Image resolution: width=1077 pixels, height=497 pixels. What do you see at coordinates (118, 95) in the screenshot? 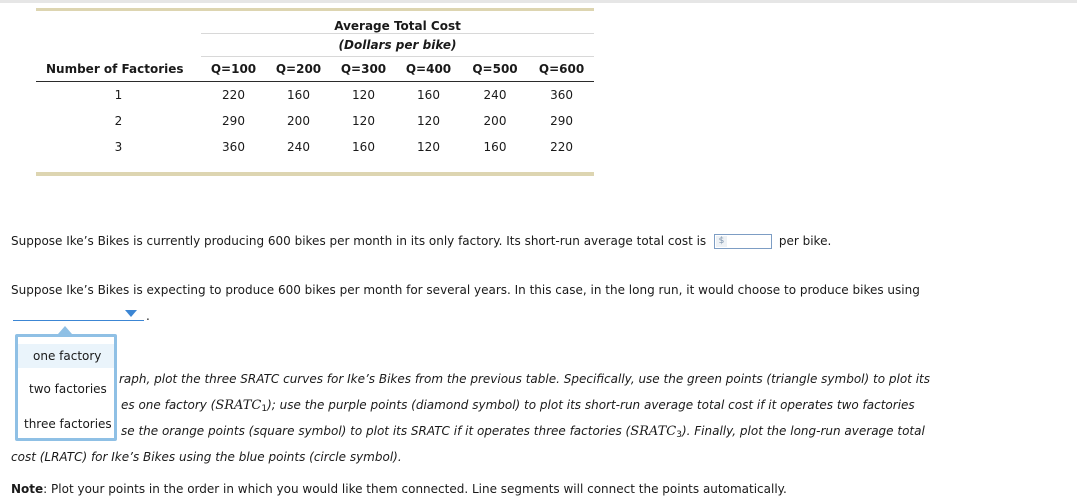
I see `factories-cell: 1` at bounding box center [118, 95].